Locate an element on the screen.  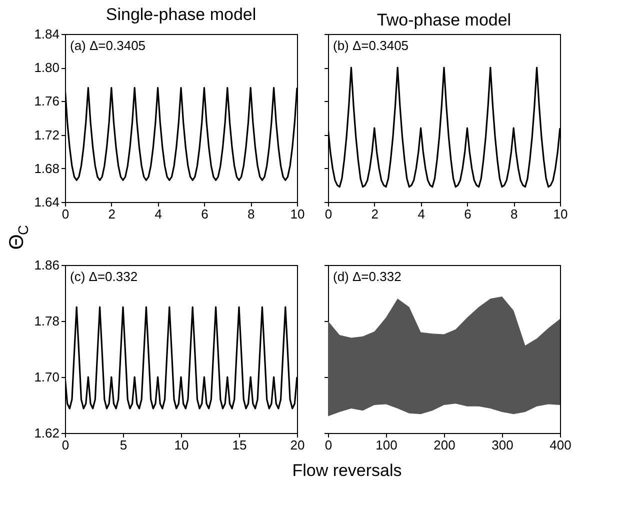
y-tick-label: 1.80 is located at coordinates (47, 68).